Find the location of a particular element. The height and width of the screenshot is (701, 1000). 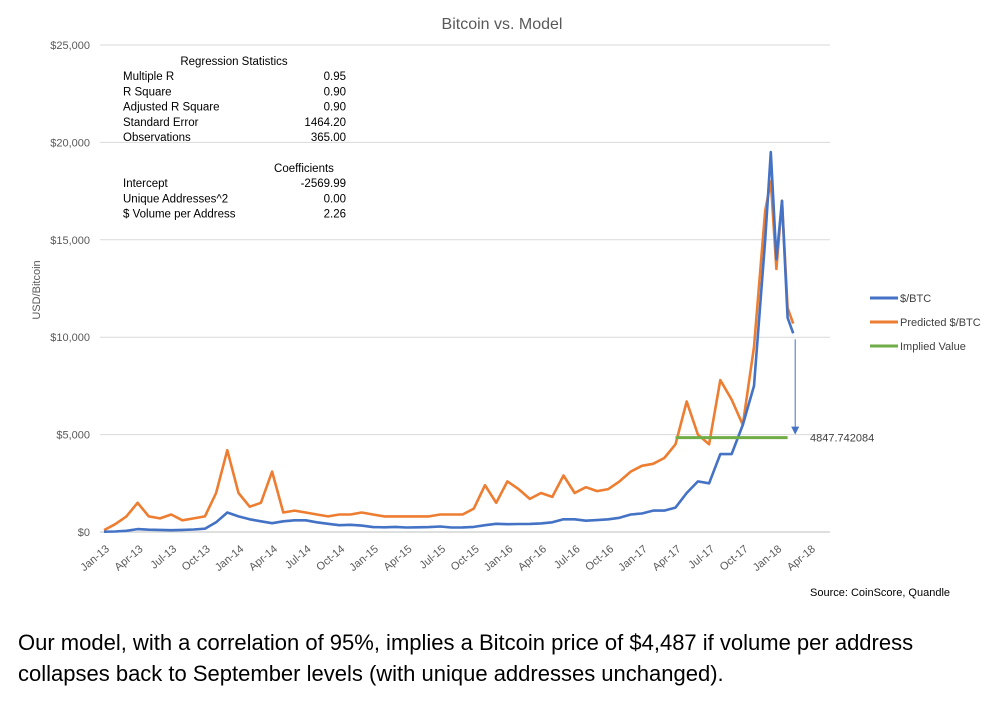

x-tick-label: Jan-17 is located at coordinates (632, 558).